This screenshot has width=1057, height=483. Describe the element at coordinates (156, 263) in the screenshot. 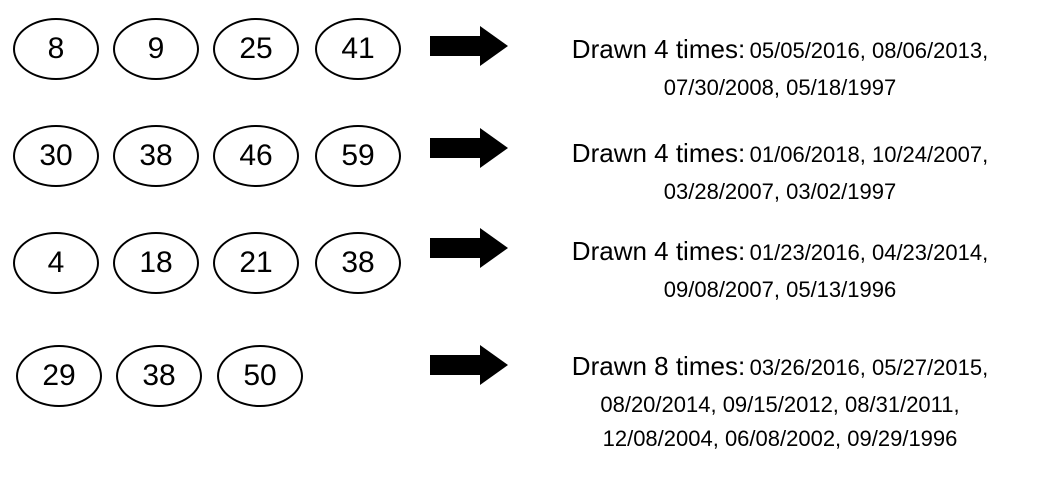

I see `number-ball: 18` at that location.